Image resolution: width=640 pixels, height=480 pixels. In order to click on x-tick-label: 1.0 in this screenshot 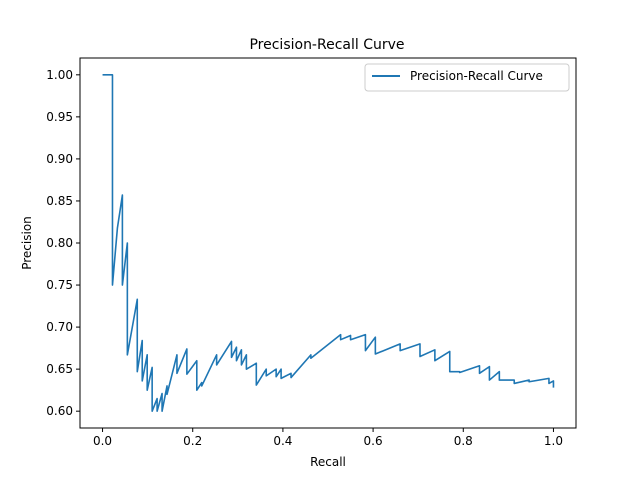, I will do `click(553, 441)`.